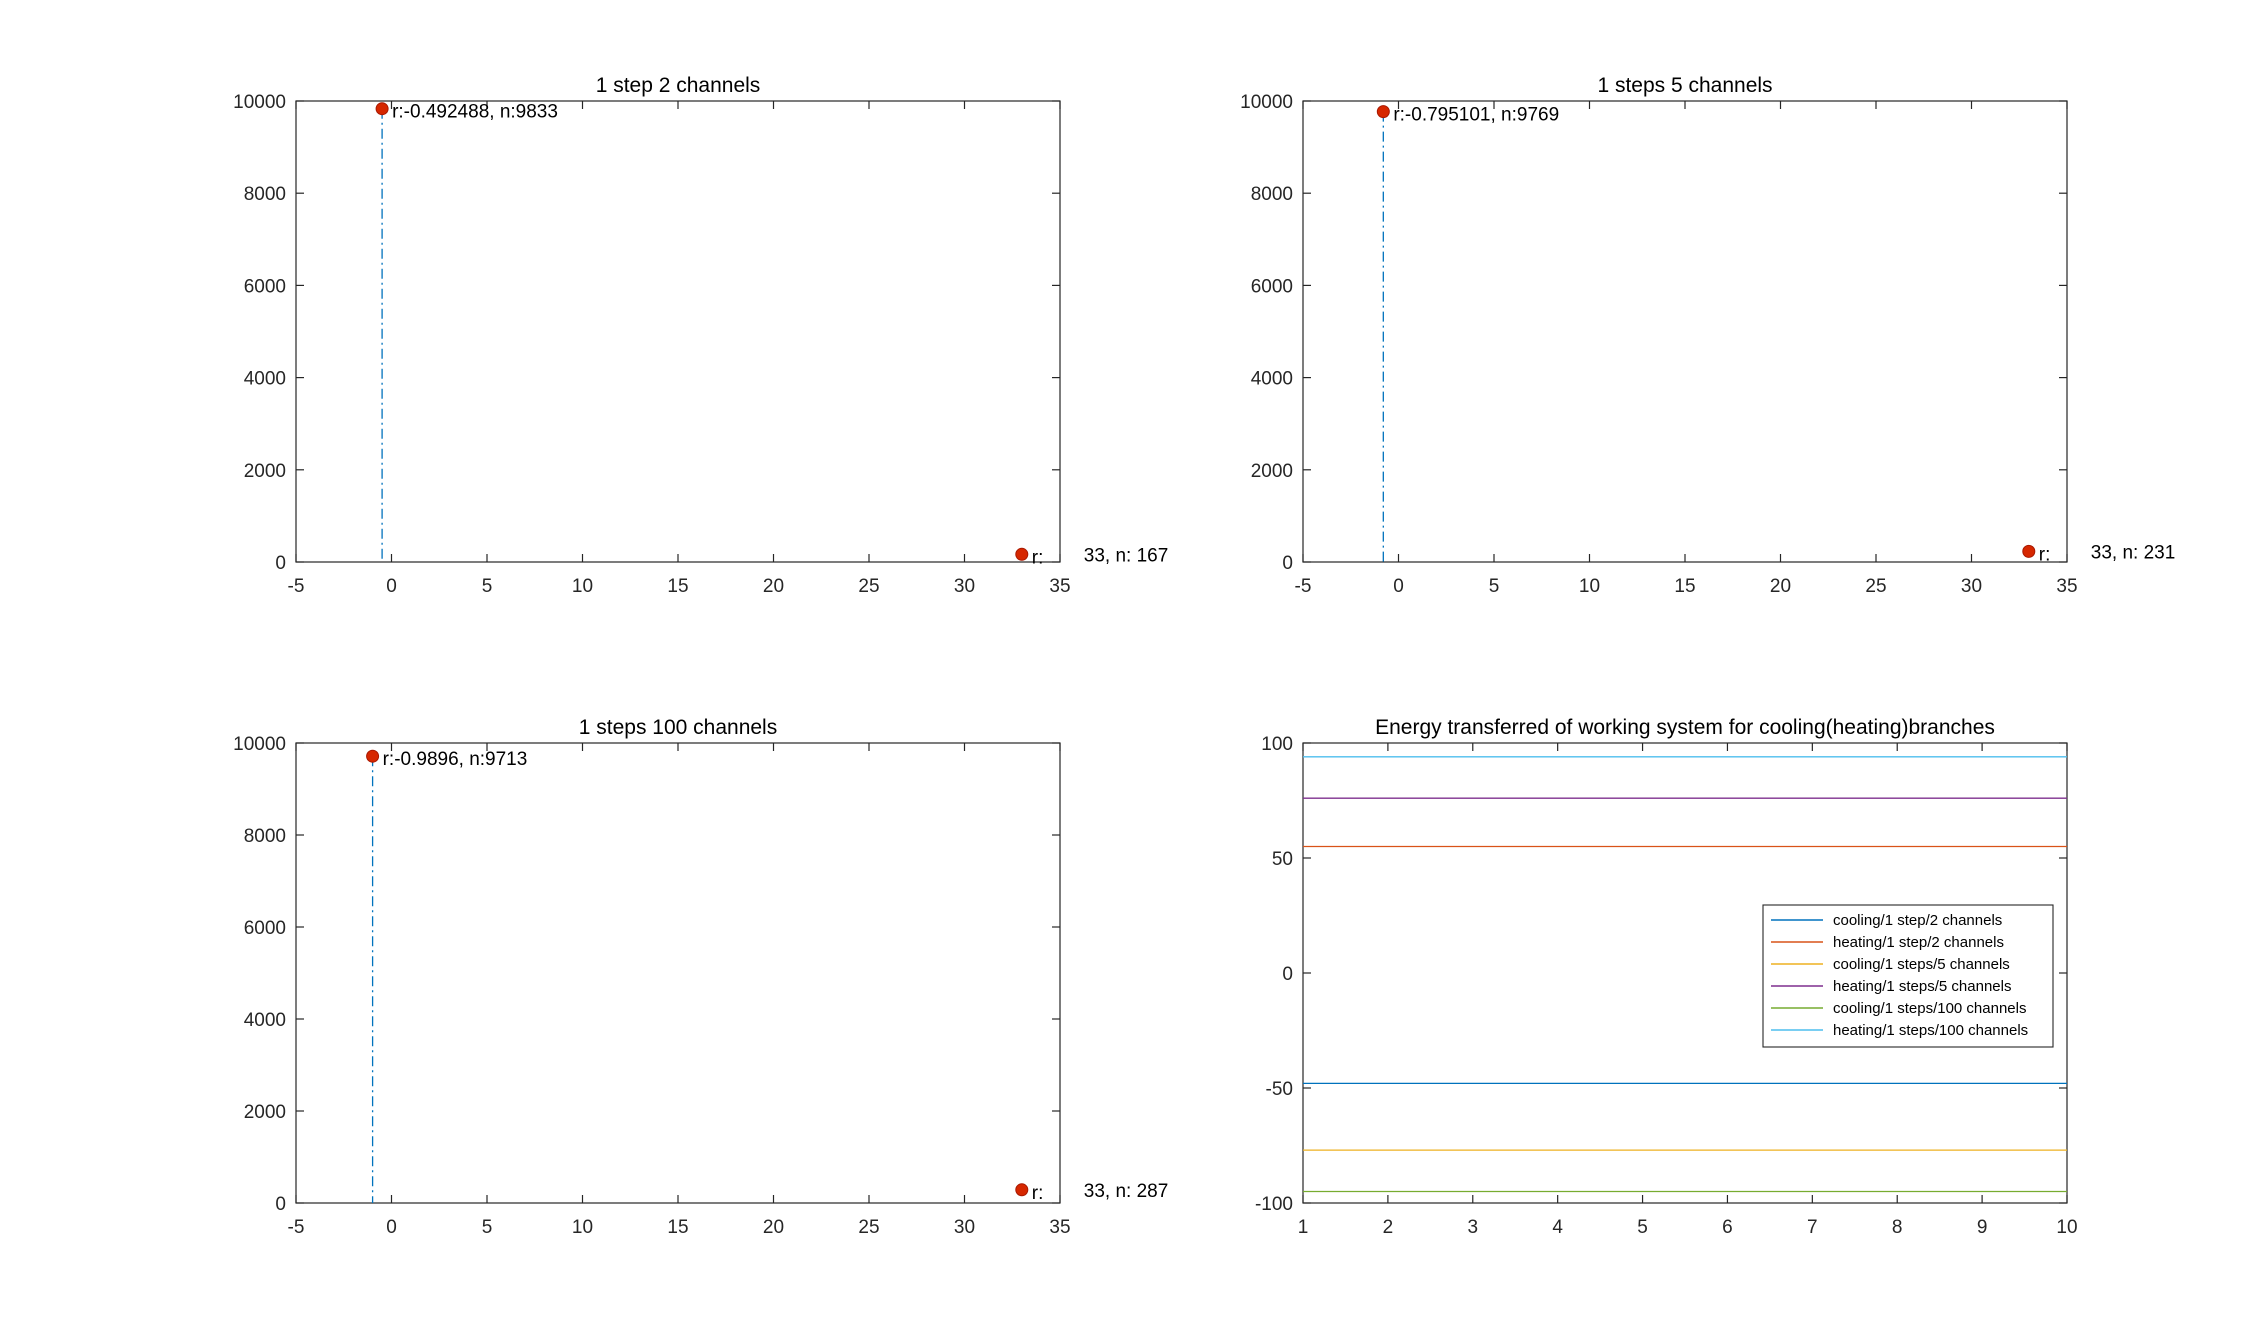 This screenshot has width=2256, height=1336. What do you see at coordinates (1929, 1008) in the screenshot?
I see `legend-entry: cooling/1 steps/100 channels` at bounding box center [1929, 1008].